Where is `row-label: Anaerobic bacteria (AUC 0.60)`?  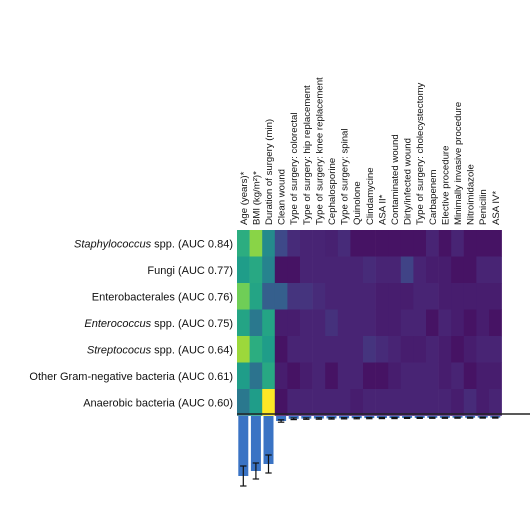
row-label: Anaerobic bacteria (AUC 0.60) is located at coordinates (158, 403).